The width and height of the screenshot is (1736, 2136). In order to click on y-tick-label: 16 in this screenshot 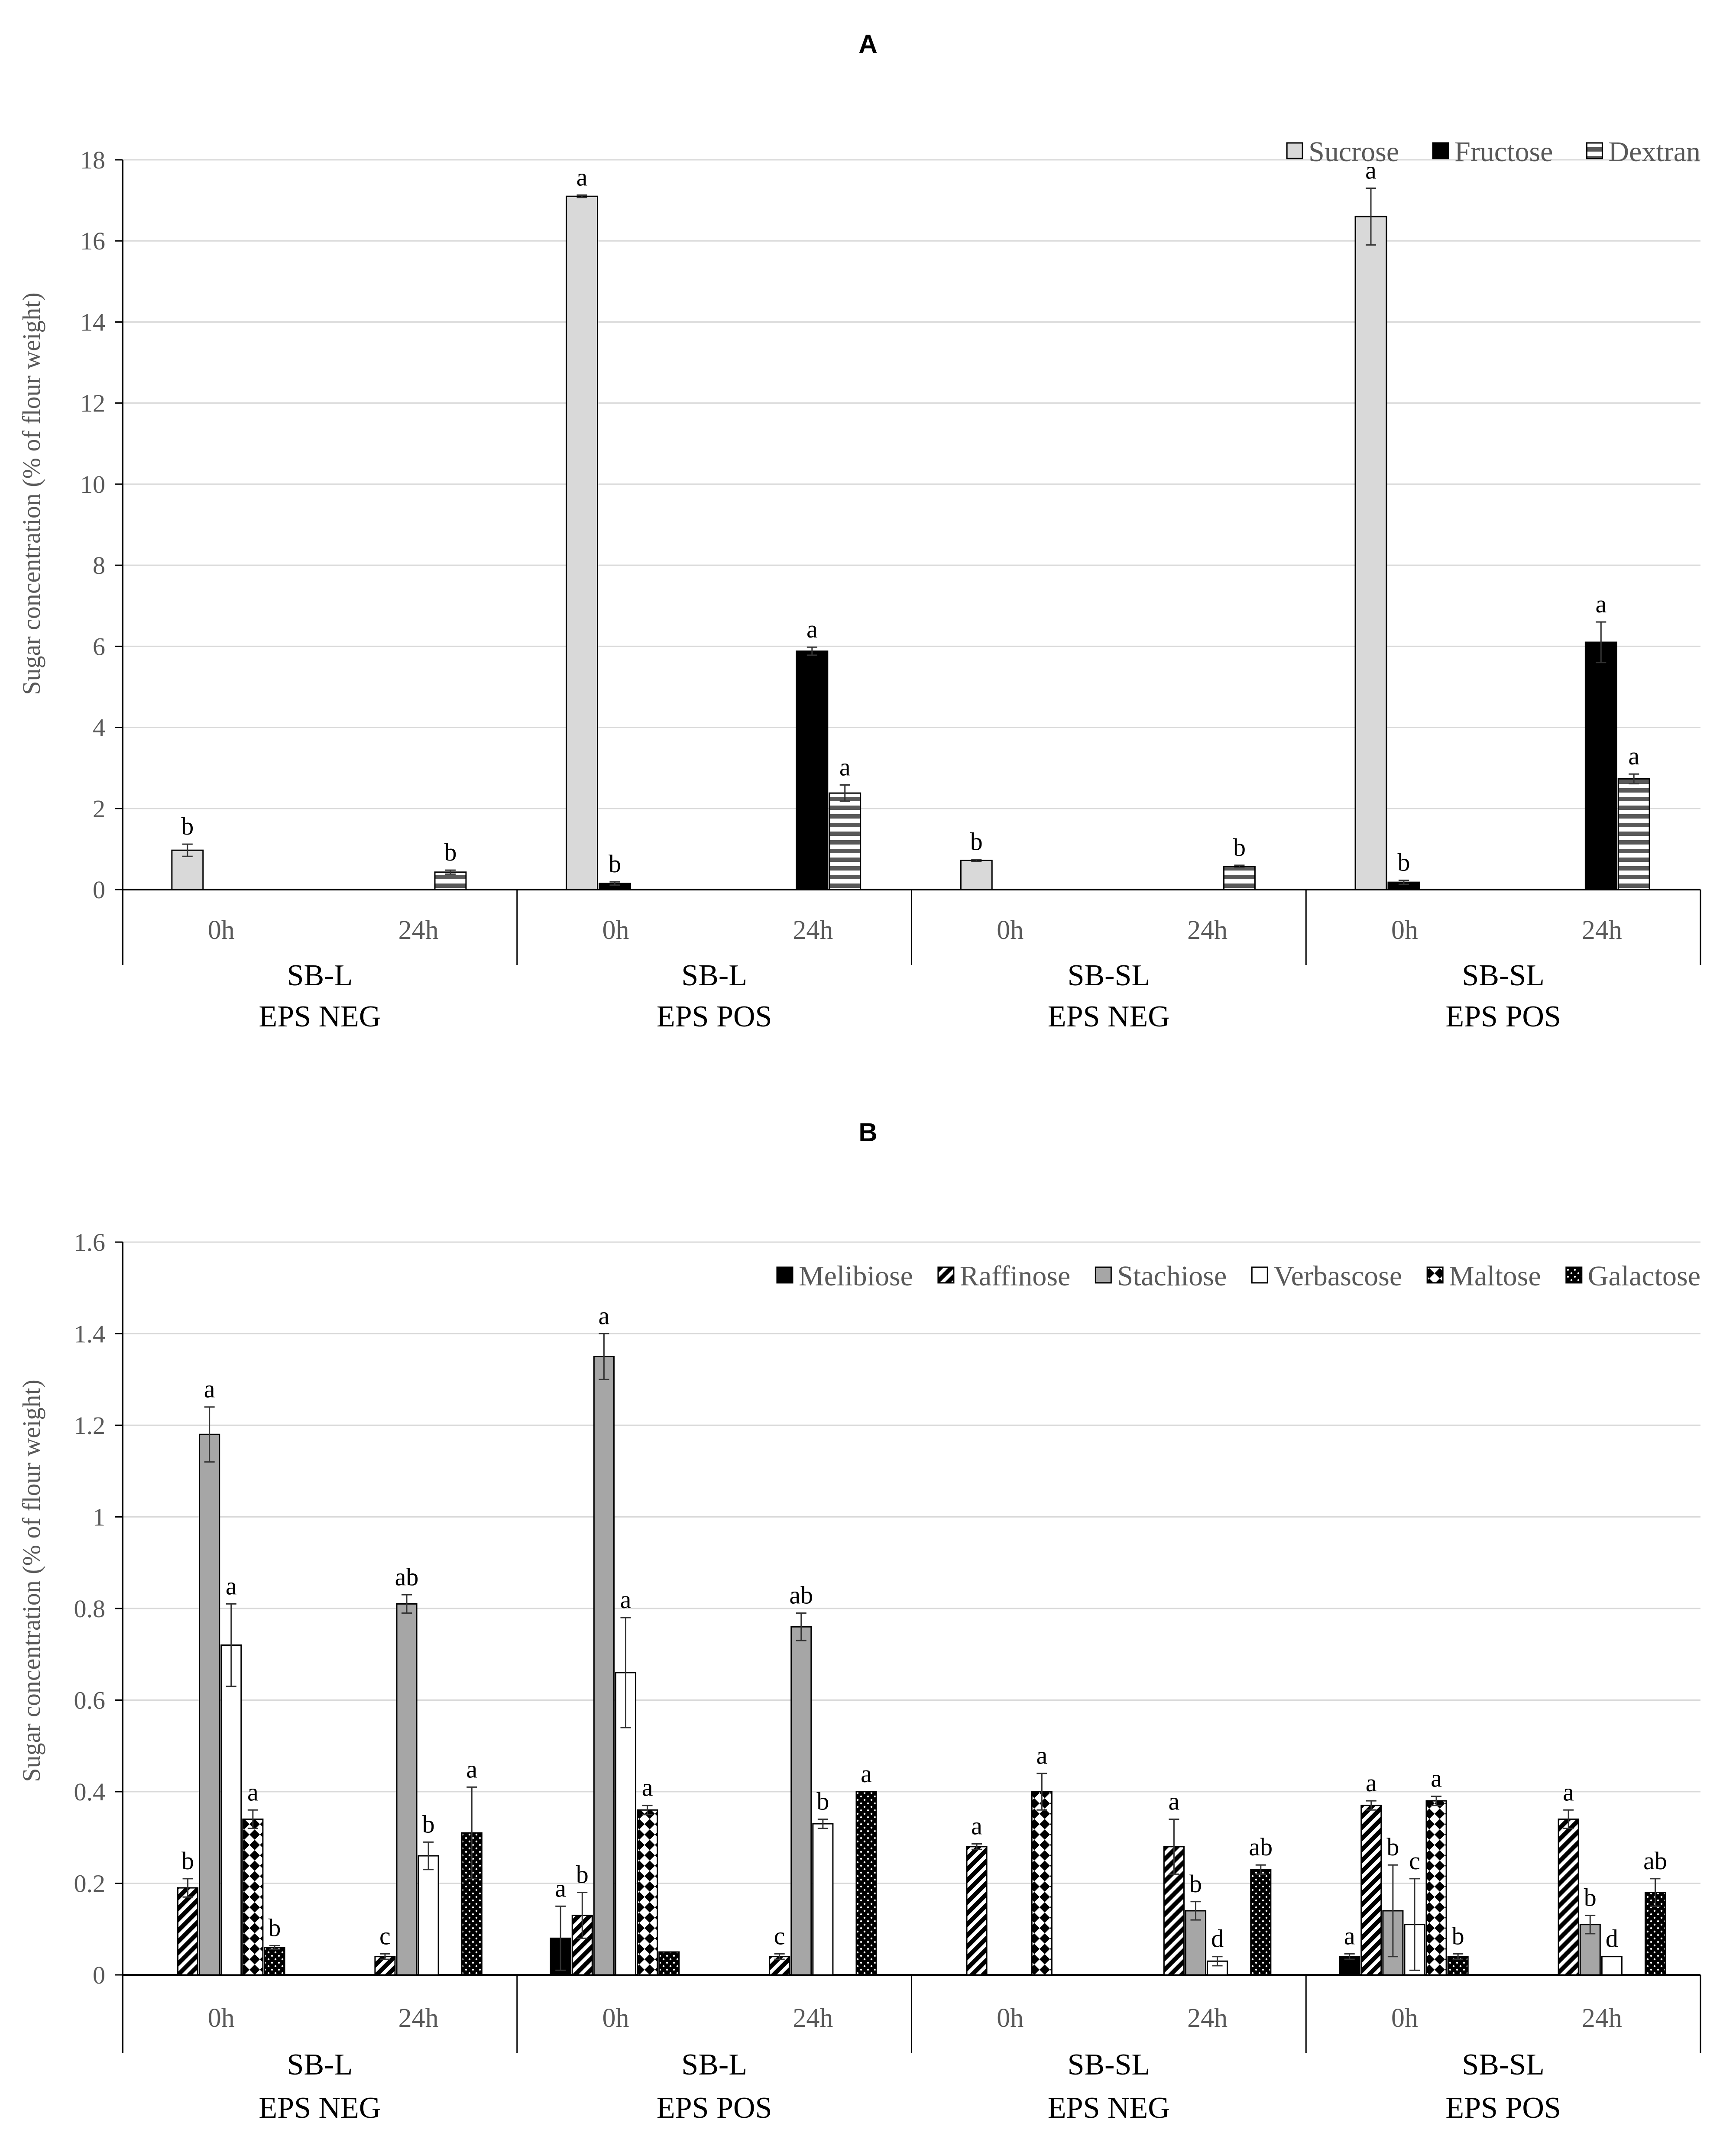, I will do `click(92, 241)`.